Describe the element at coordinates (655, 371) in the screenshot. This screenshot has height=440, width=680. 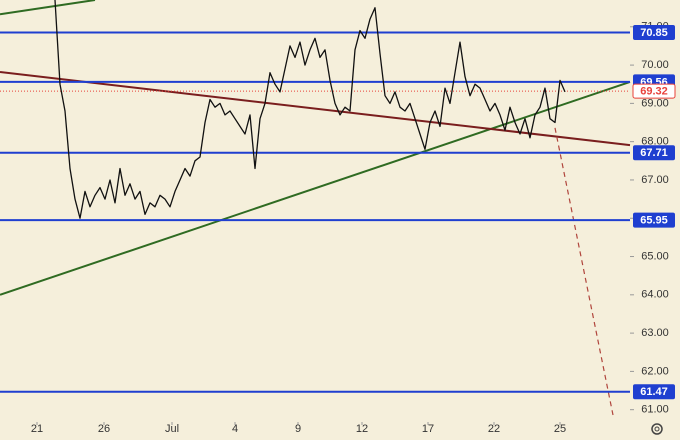
I see `y-tick-label: 62.00` at that location.